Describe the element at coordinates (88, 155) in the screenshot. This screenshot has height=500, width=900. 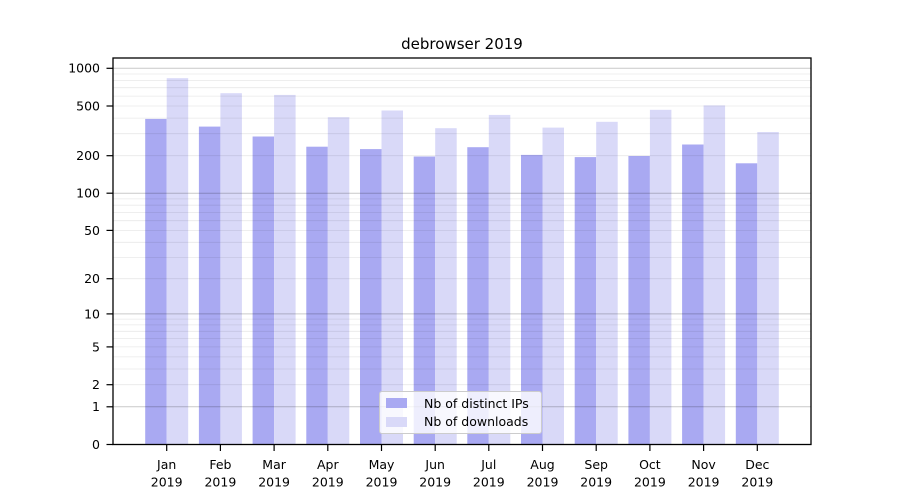
I see `y-tick-label: 200` at that location.